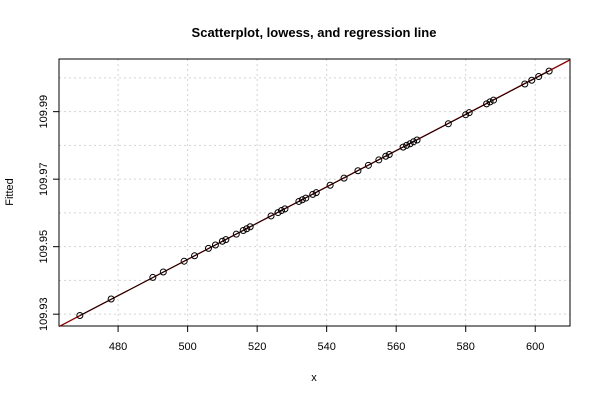 The width and height of the screenshot is (599, 400). Describe the element at coordinates (44, 179) in the screenshot. I see `y-tick-label: 109.97` at that location.